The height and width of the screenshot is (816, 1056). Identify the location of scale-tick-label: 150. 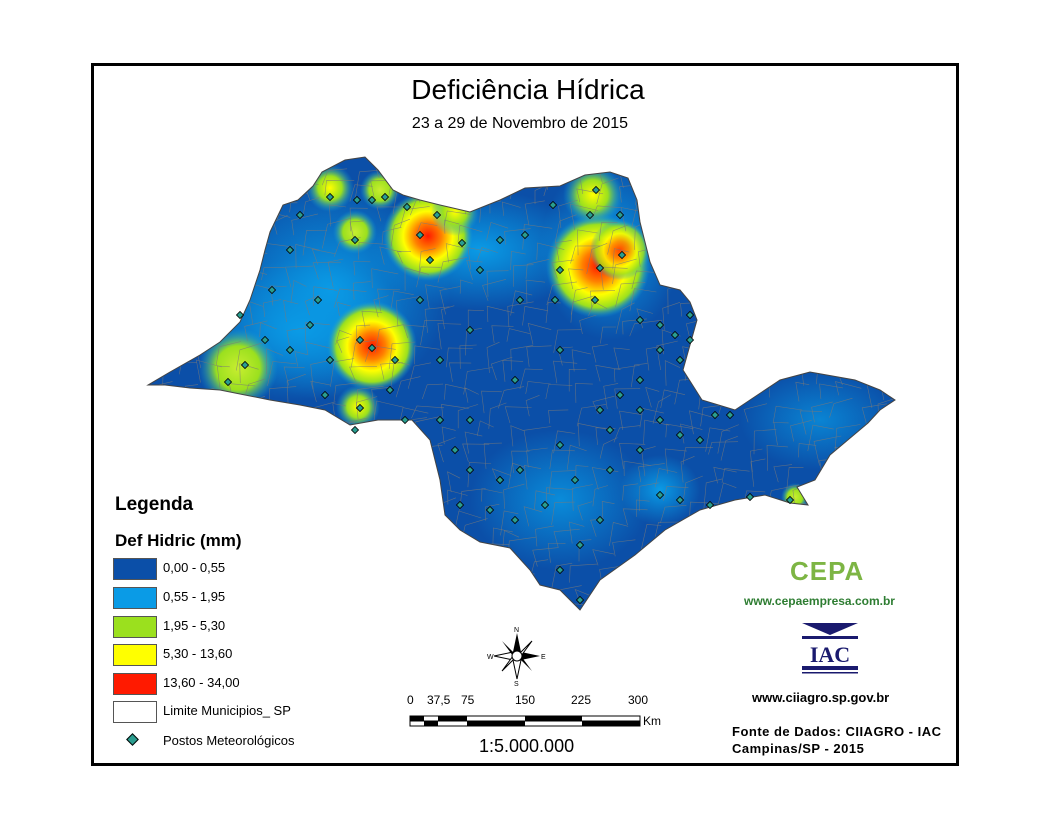
(525, 700).